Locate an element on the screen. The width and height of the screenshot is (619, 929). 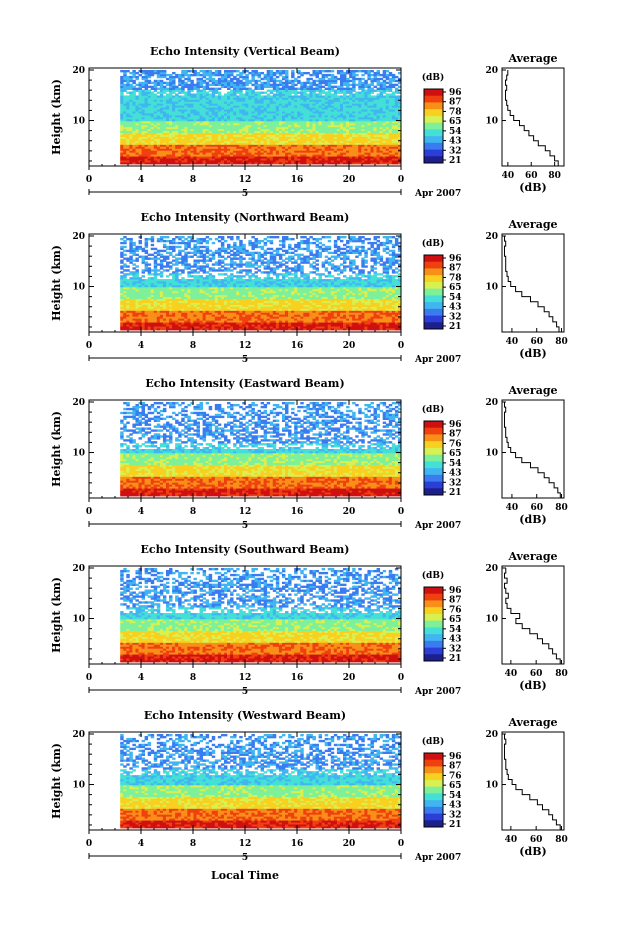
x-tick-label: 12 is located at coordinates (245, 180).